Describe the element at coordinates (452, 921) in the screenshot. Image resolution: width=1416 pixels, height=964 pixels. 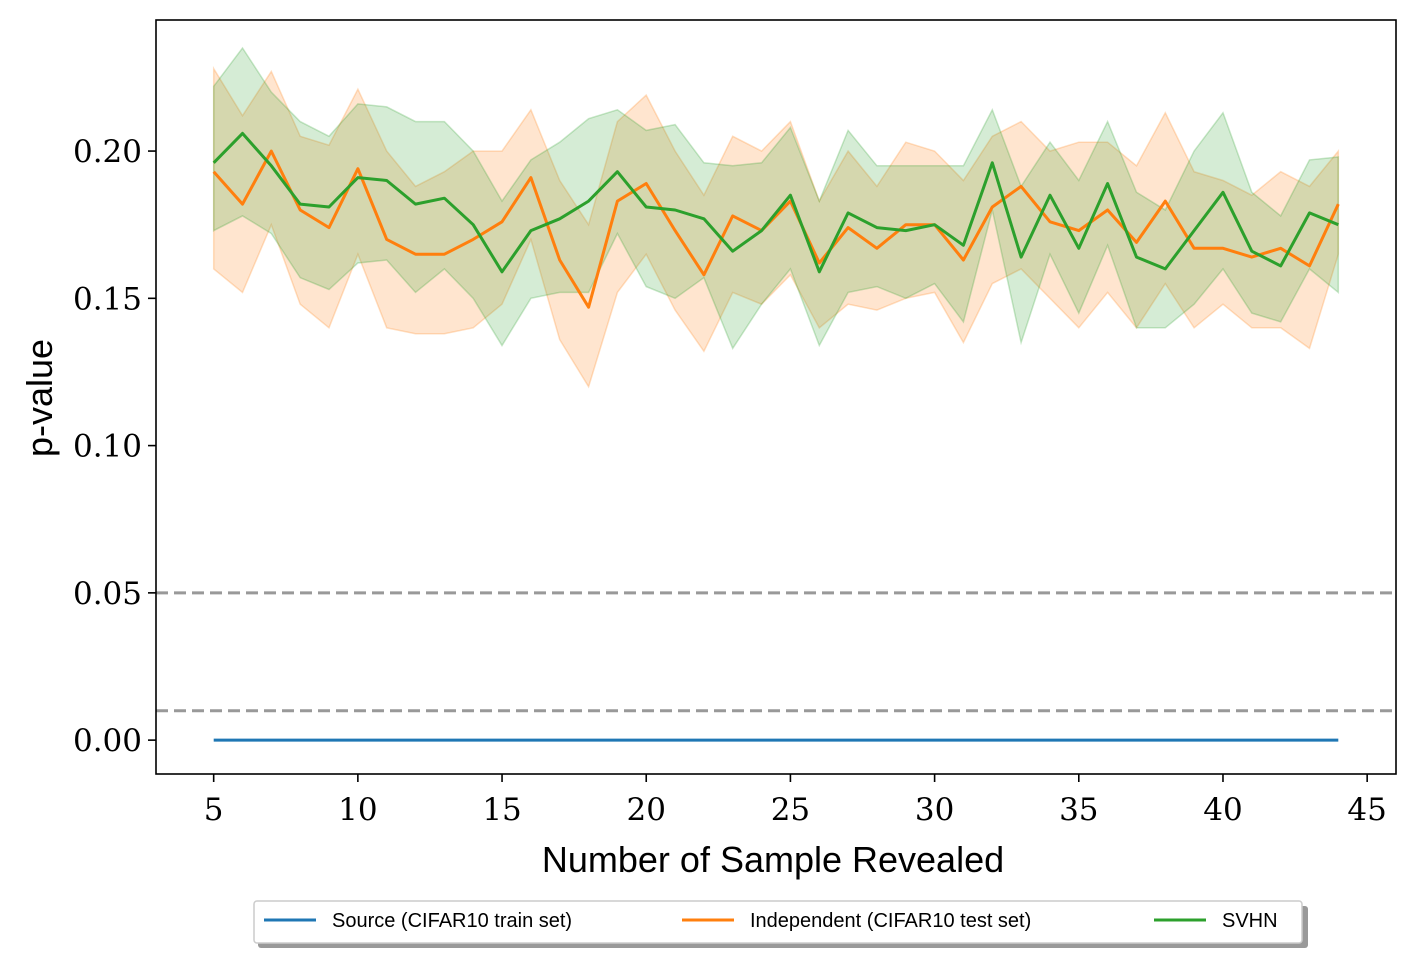
I see `legend-label-0: Source (CIFAR10 train set)` at that location.